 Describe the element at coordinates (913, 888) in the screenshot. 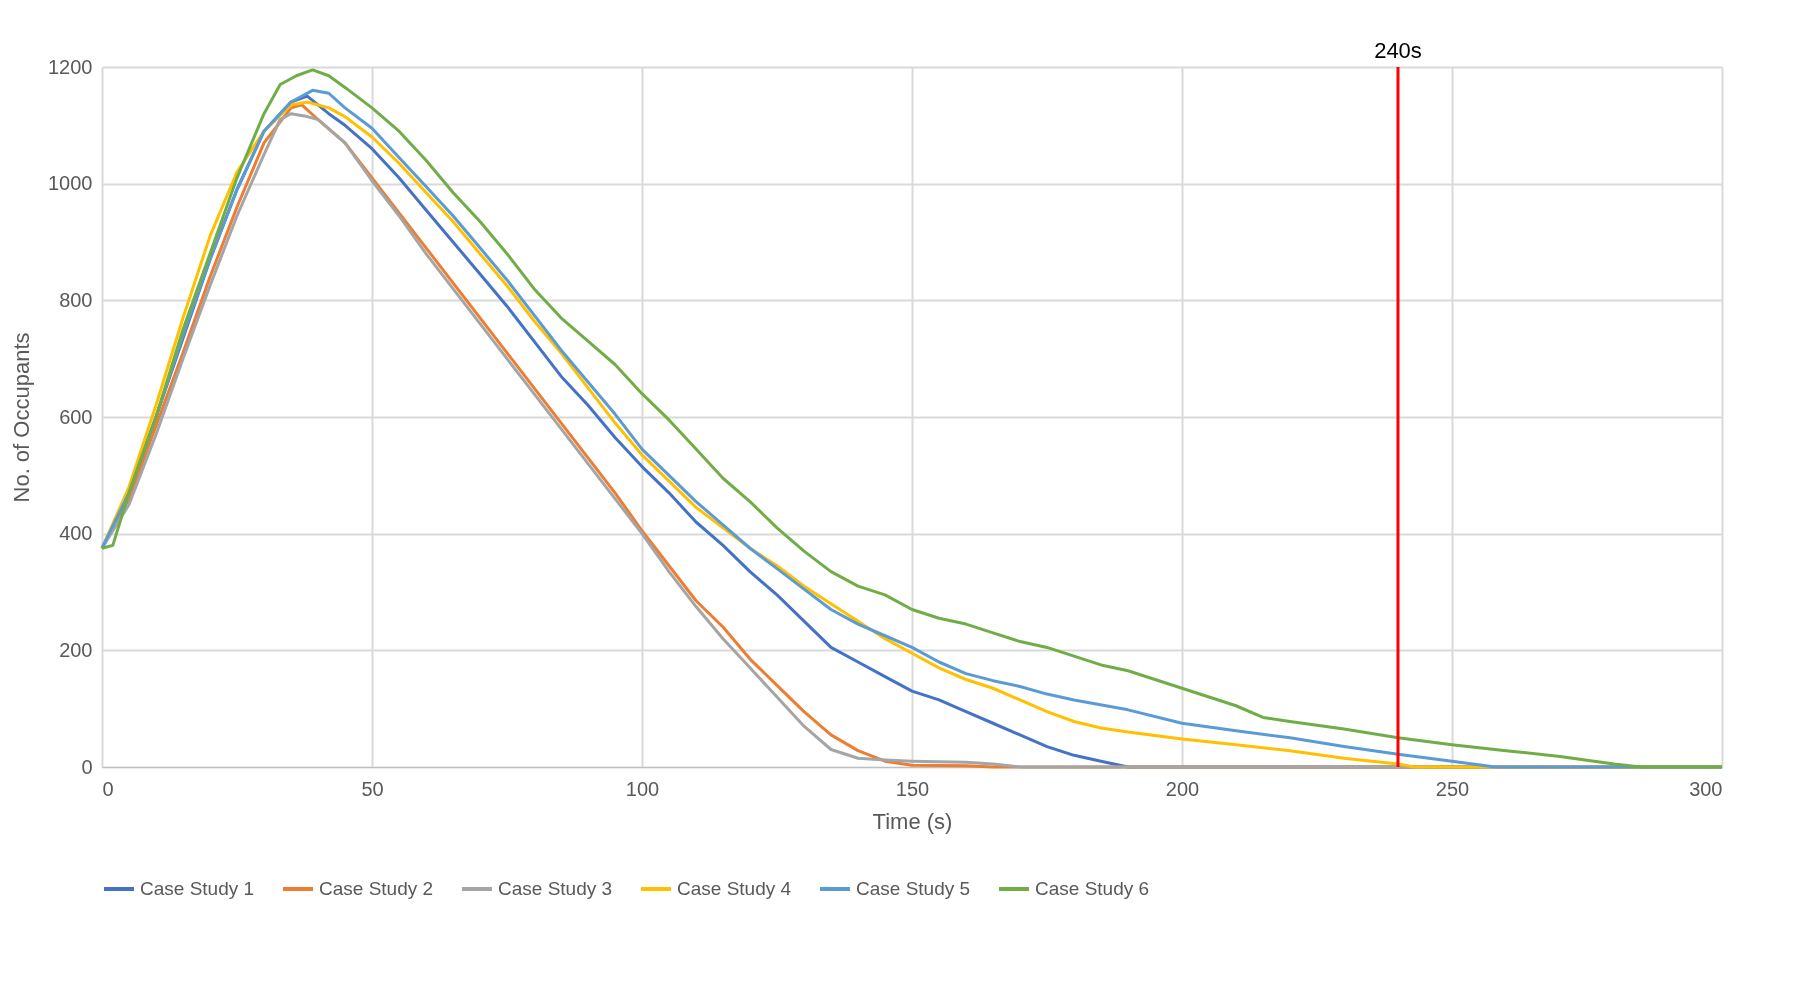

I see `legend-label: Case Study 5` at that location.